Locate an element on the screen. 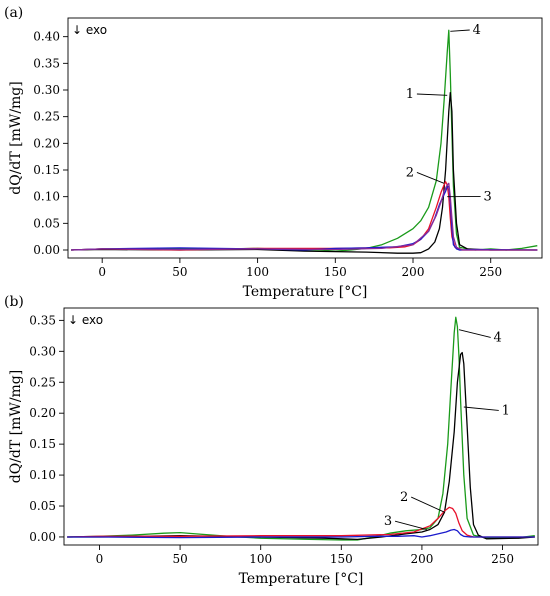 The width and height of the screenshot is (550, 596). panel-a-x-tick-label: 50 is located at coordinates (179, 272).